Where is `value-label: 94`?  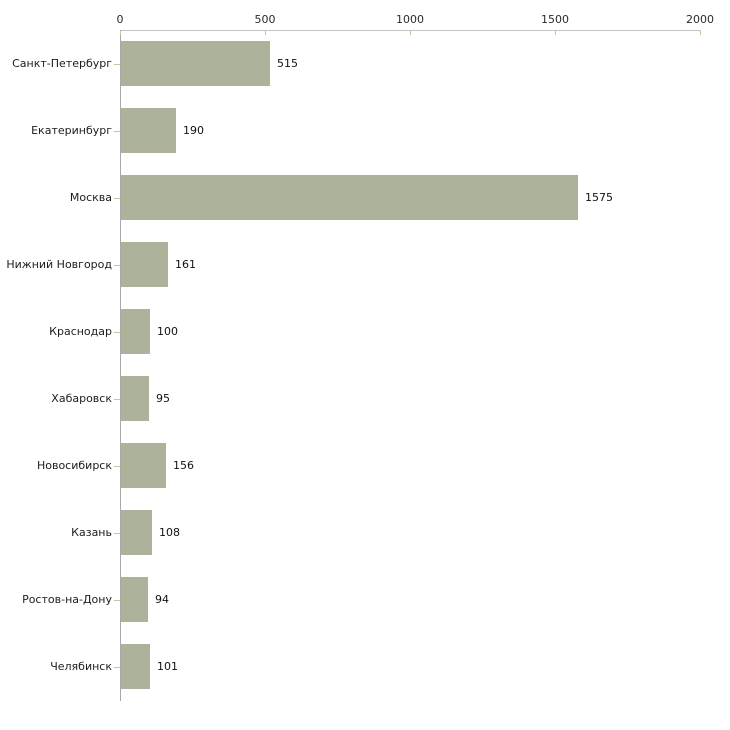 value-label: 94 is located at coordinates (162, 599).